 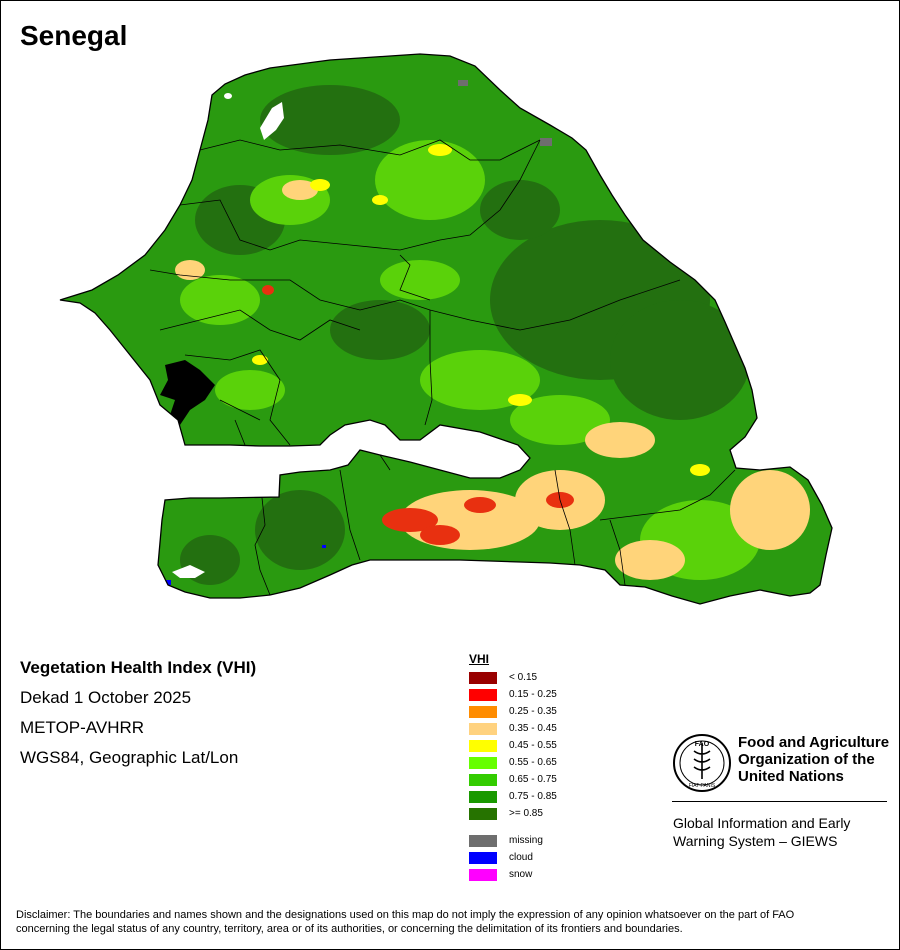 I want to click on legend-item: 0.75 - 0.85, so click(x=549, y=797).